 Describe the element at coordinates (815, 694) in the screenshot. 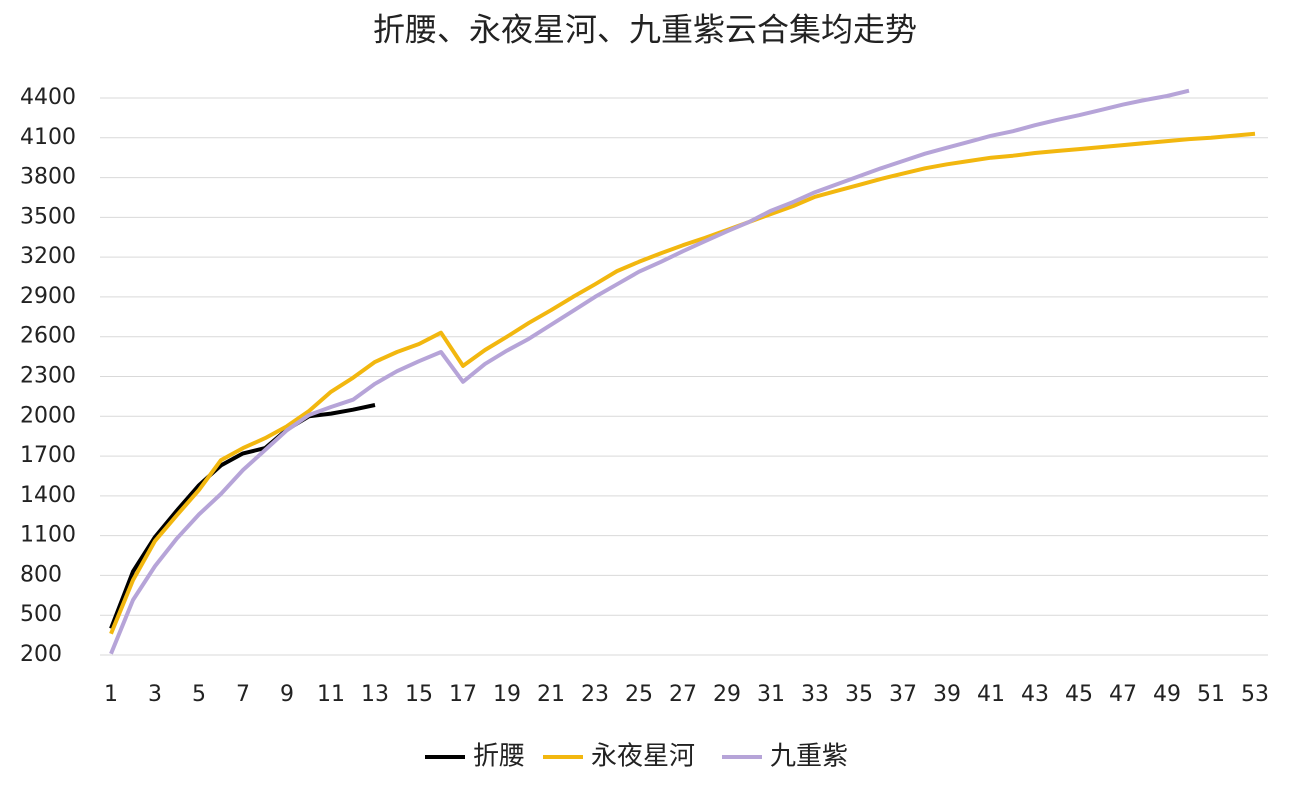

I see `x-tick-label: 33` at that location.